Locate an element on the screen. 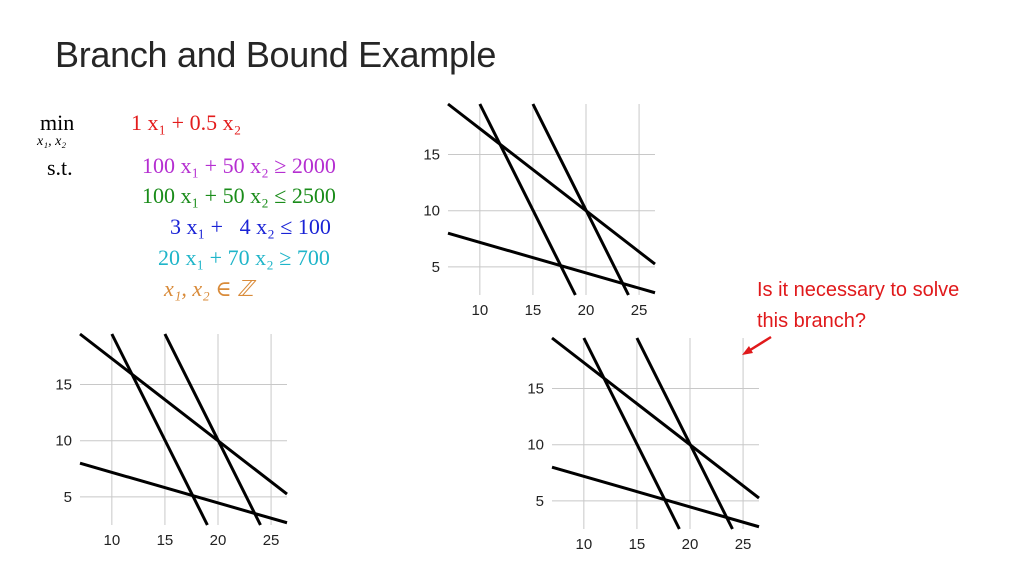 The image size is (1024, 576). constraint-2: 100 x₁ + 50 x₂ ≤ 2500 is located at coordinates (239, 195).